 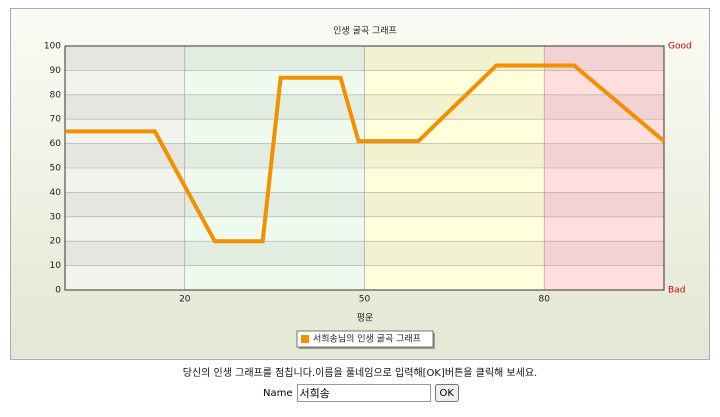 I want to click on y-tick-label: 10, so click(x=56, y=266).